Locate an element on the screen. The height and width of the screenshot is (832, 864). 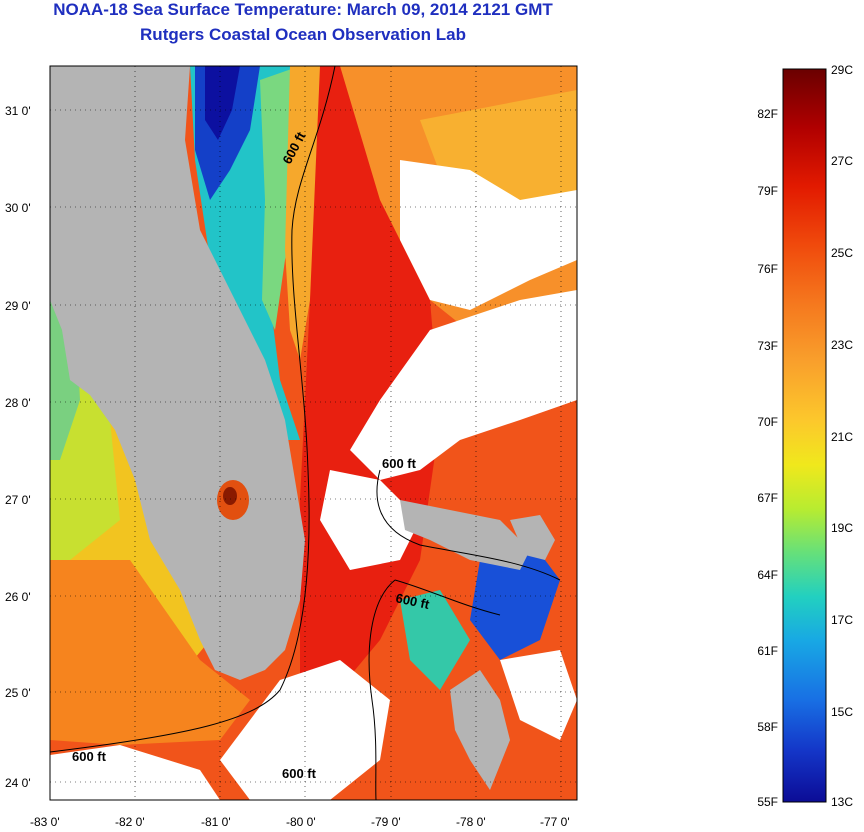
lon-tick-label: -80 0' is located at coordinates (301, 822).